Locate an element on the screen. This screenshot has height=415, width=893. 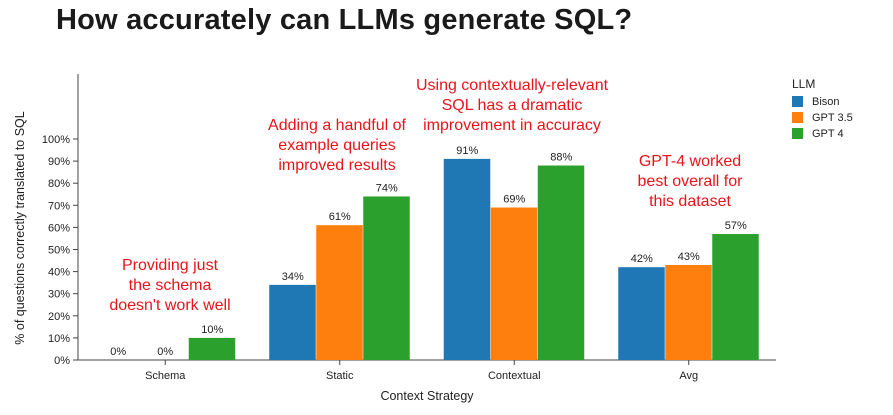
annotation-line: improvement in accuracy is located at coordinates (512, 125).